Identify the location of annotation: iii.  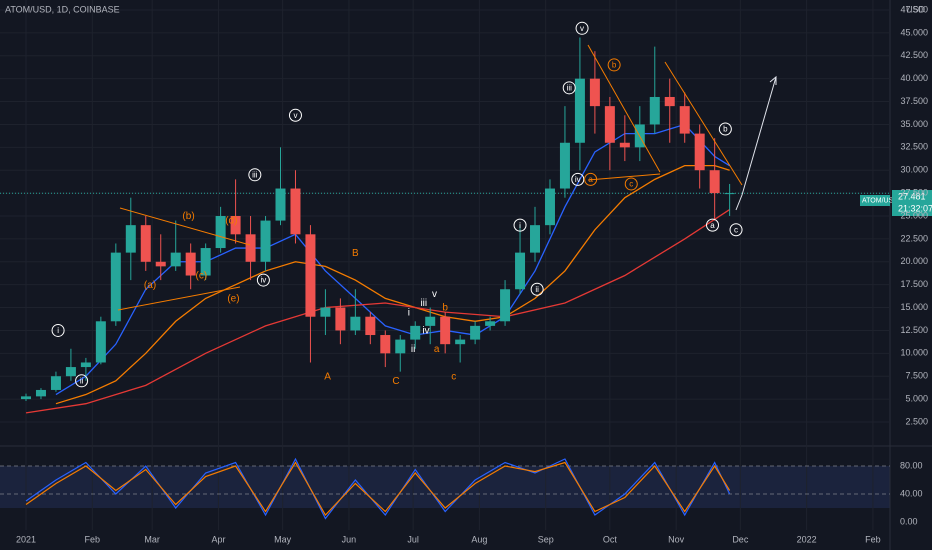
(255, 174).